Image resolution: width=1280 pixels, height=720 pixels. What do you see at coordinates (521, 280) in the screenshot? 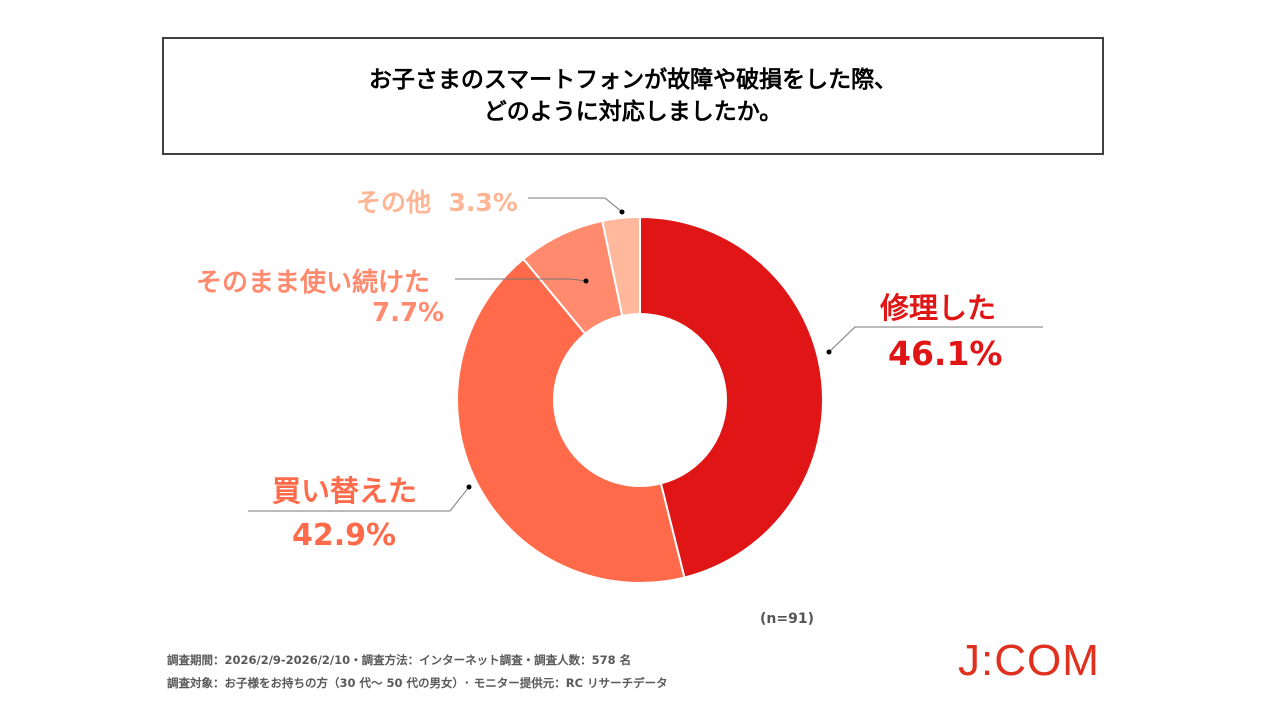
I see `leader-line-keep` at bounding box center [521, 280].